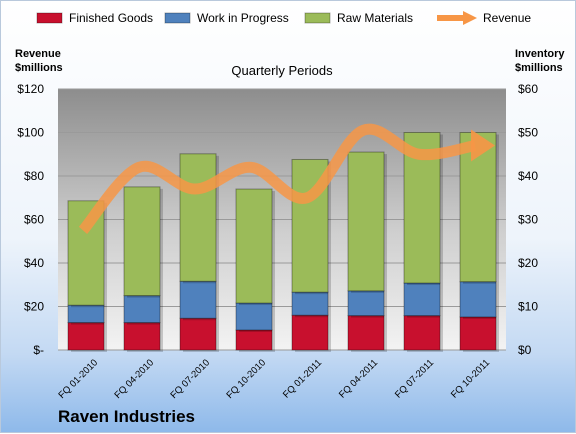 The height and width of the screenshot is (434, 576). What do you see at coordinates (38, 350) in the screenshot?
I see `left-tick-label: $-` at bounding box center [38, 350].